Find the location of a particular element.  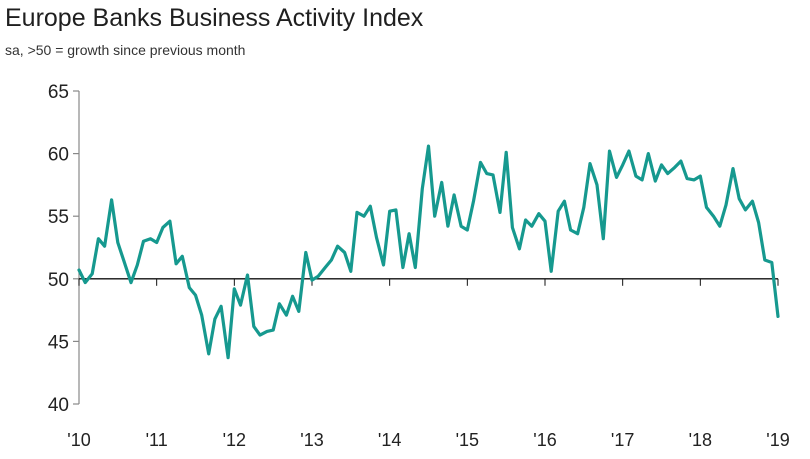

y-tick-label: 50 is located at coordinates (58, 280).